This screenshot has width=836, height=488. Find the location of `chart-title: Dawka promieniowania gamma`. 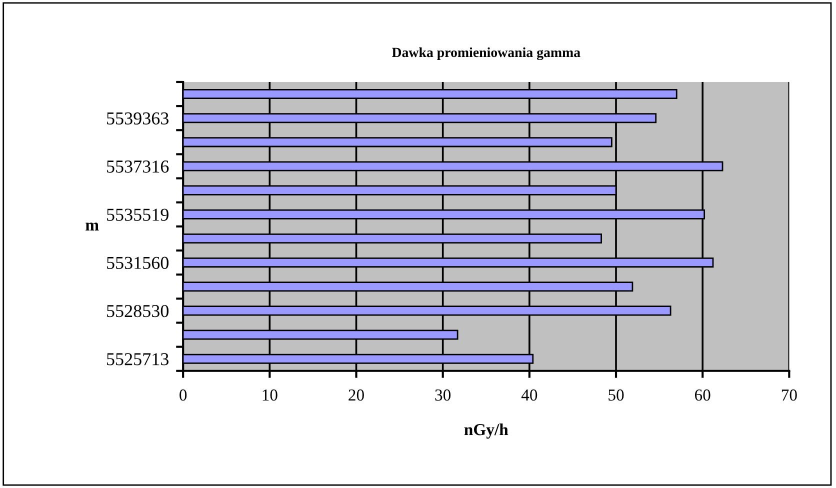

chart-title: Dawka promieniowania gamma is located at coordinates (486, 53).